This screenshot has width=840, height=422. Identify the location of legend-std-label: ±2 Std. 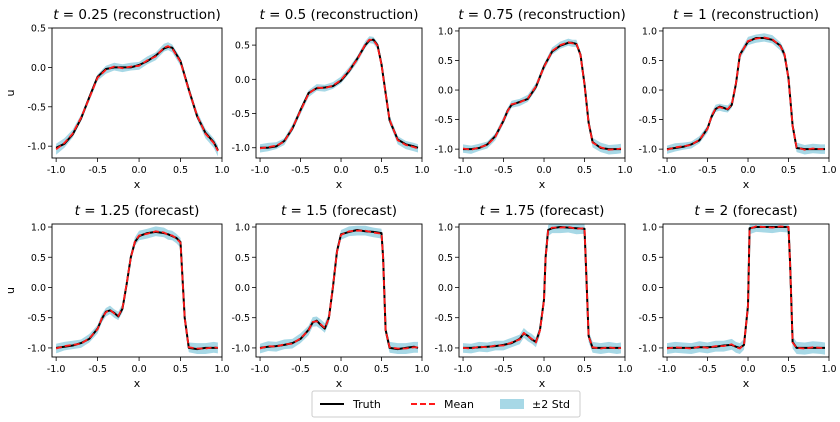
(551, 404).